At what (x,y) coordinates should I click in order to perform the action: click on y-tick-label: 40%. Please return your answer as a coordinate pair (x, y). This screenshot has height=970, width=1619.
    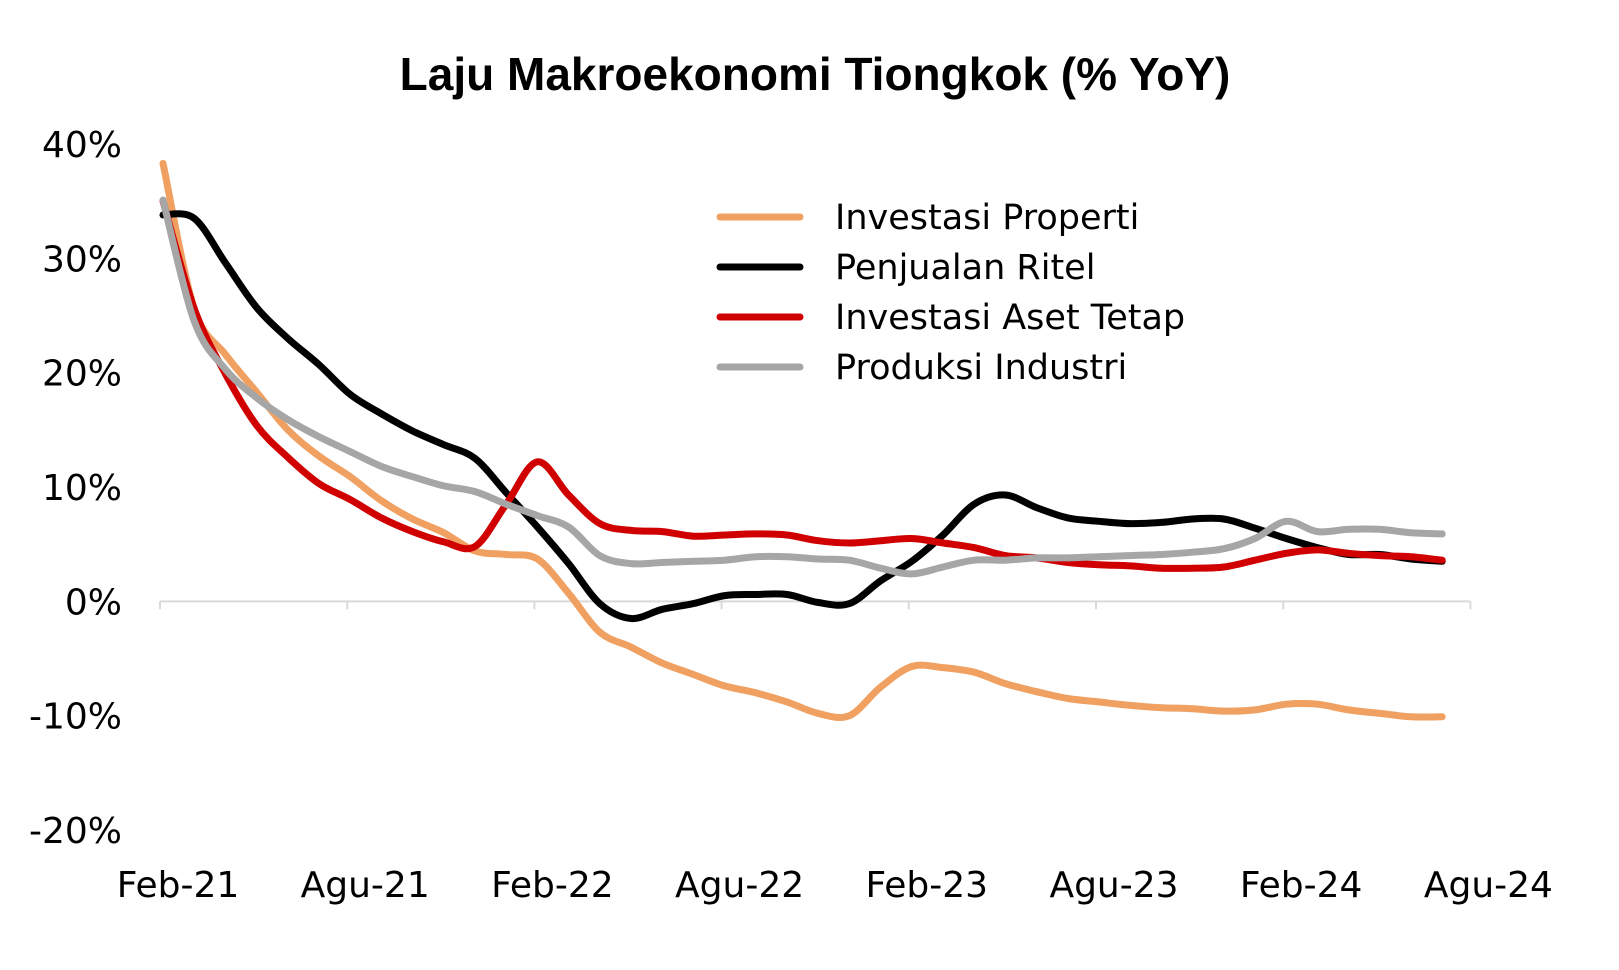
    Looking at the image, I should click on (82, 145).